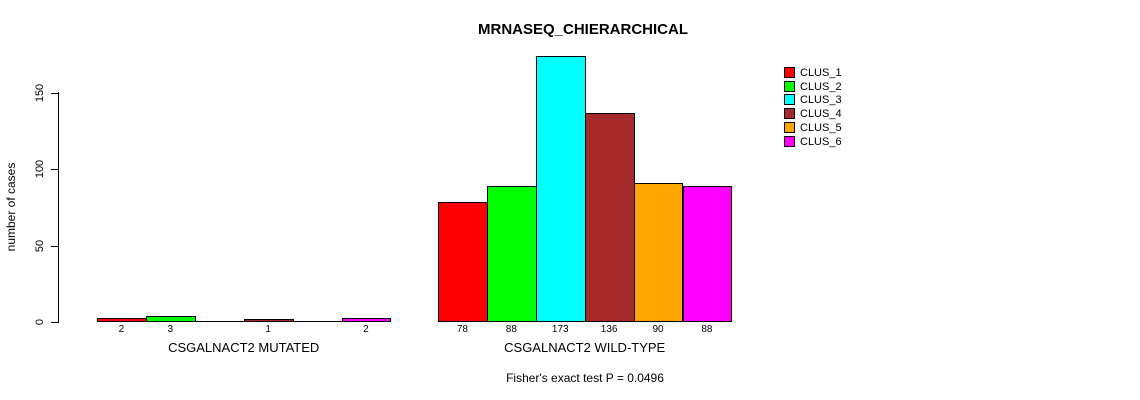 This screenshot has width=1140, height=400. I want to click on y-axis-line, so click(58, 207).